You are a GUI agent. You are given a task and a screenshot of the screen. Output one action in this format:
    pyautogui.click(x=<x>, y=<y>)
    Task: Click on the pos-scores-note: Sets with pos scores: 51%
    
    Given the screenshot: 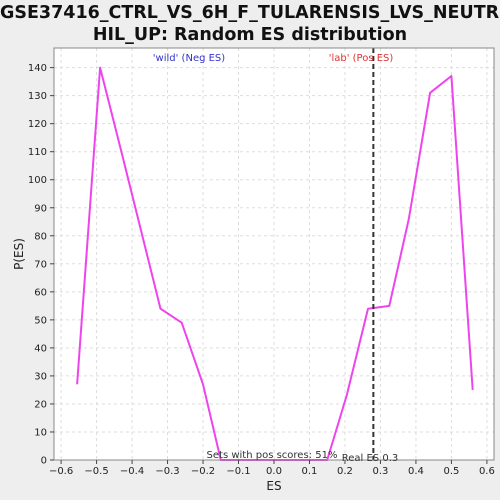 What is the action you would take?
    pyautogui.click(x=272, y=455)
    